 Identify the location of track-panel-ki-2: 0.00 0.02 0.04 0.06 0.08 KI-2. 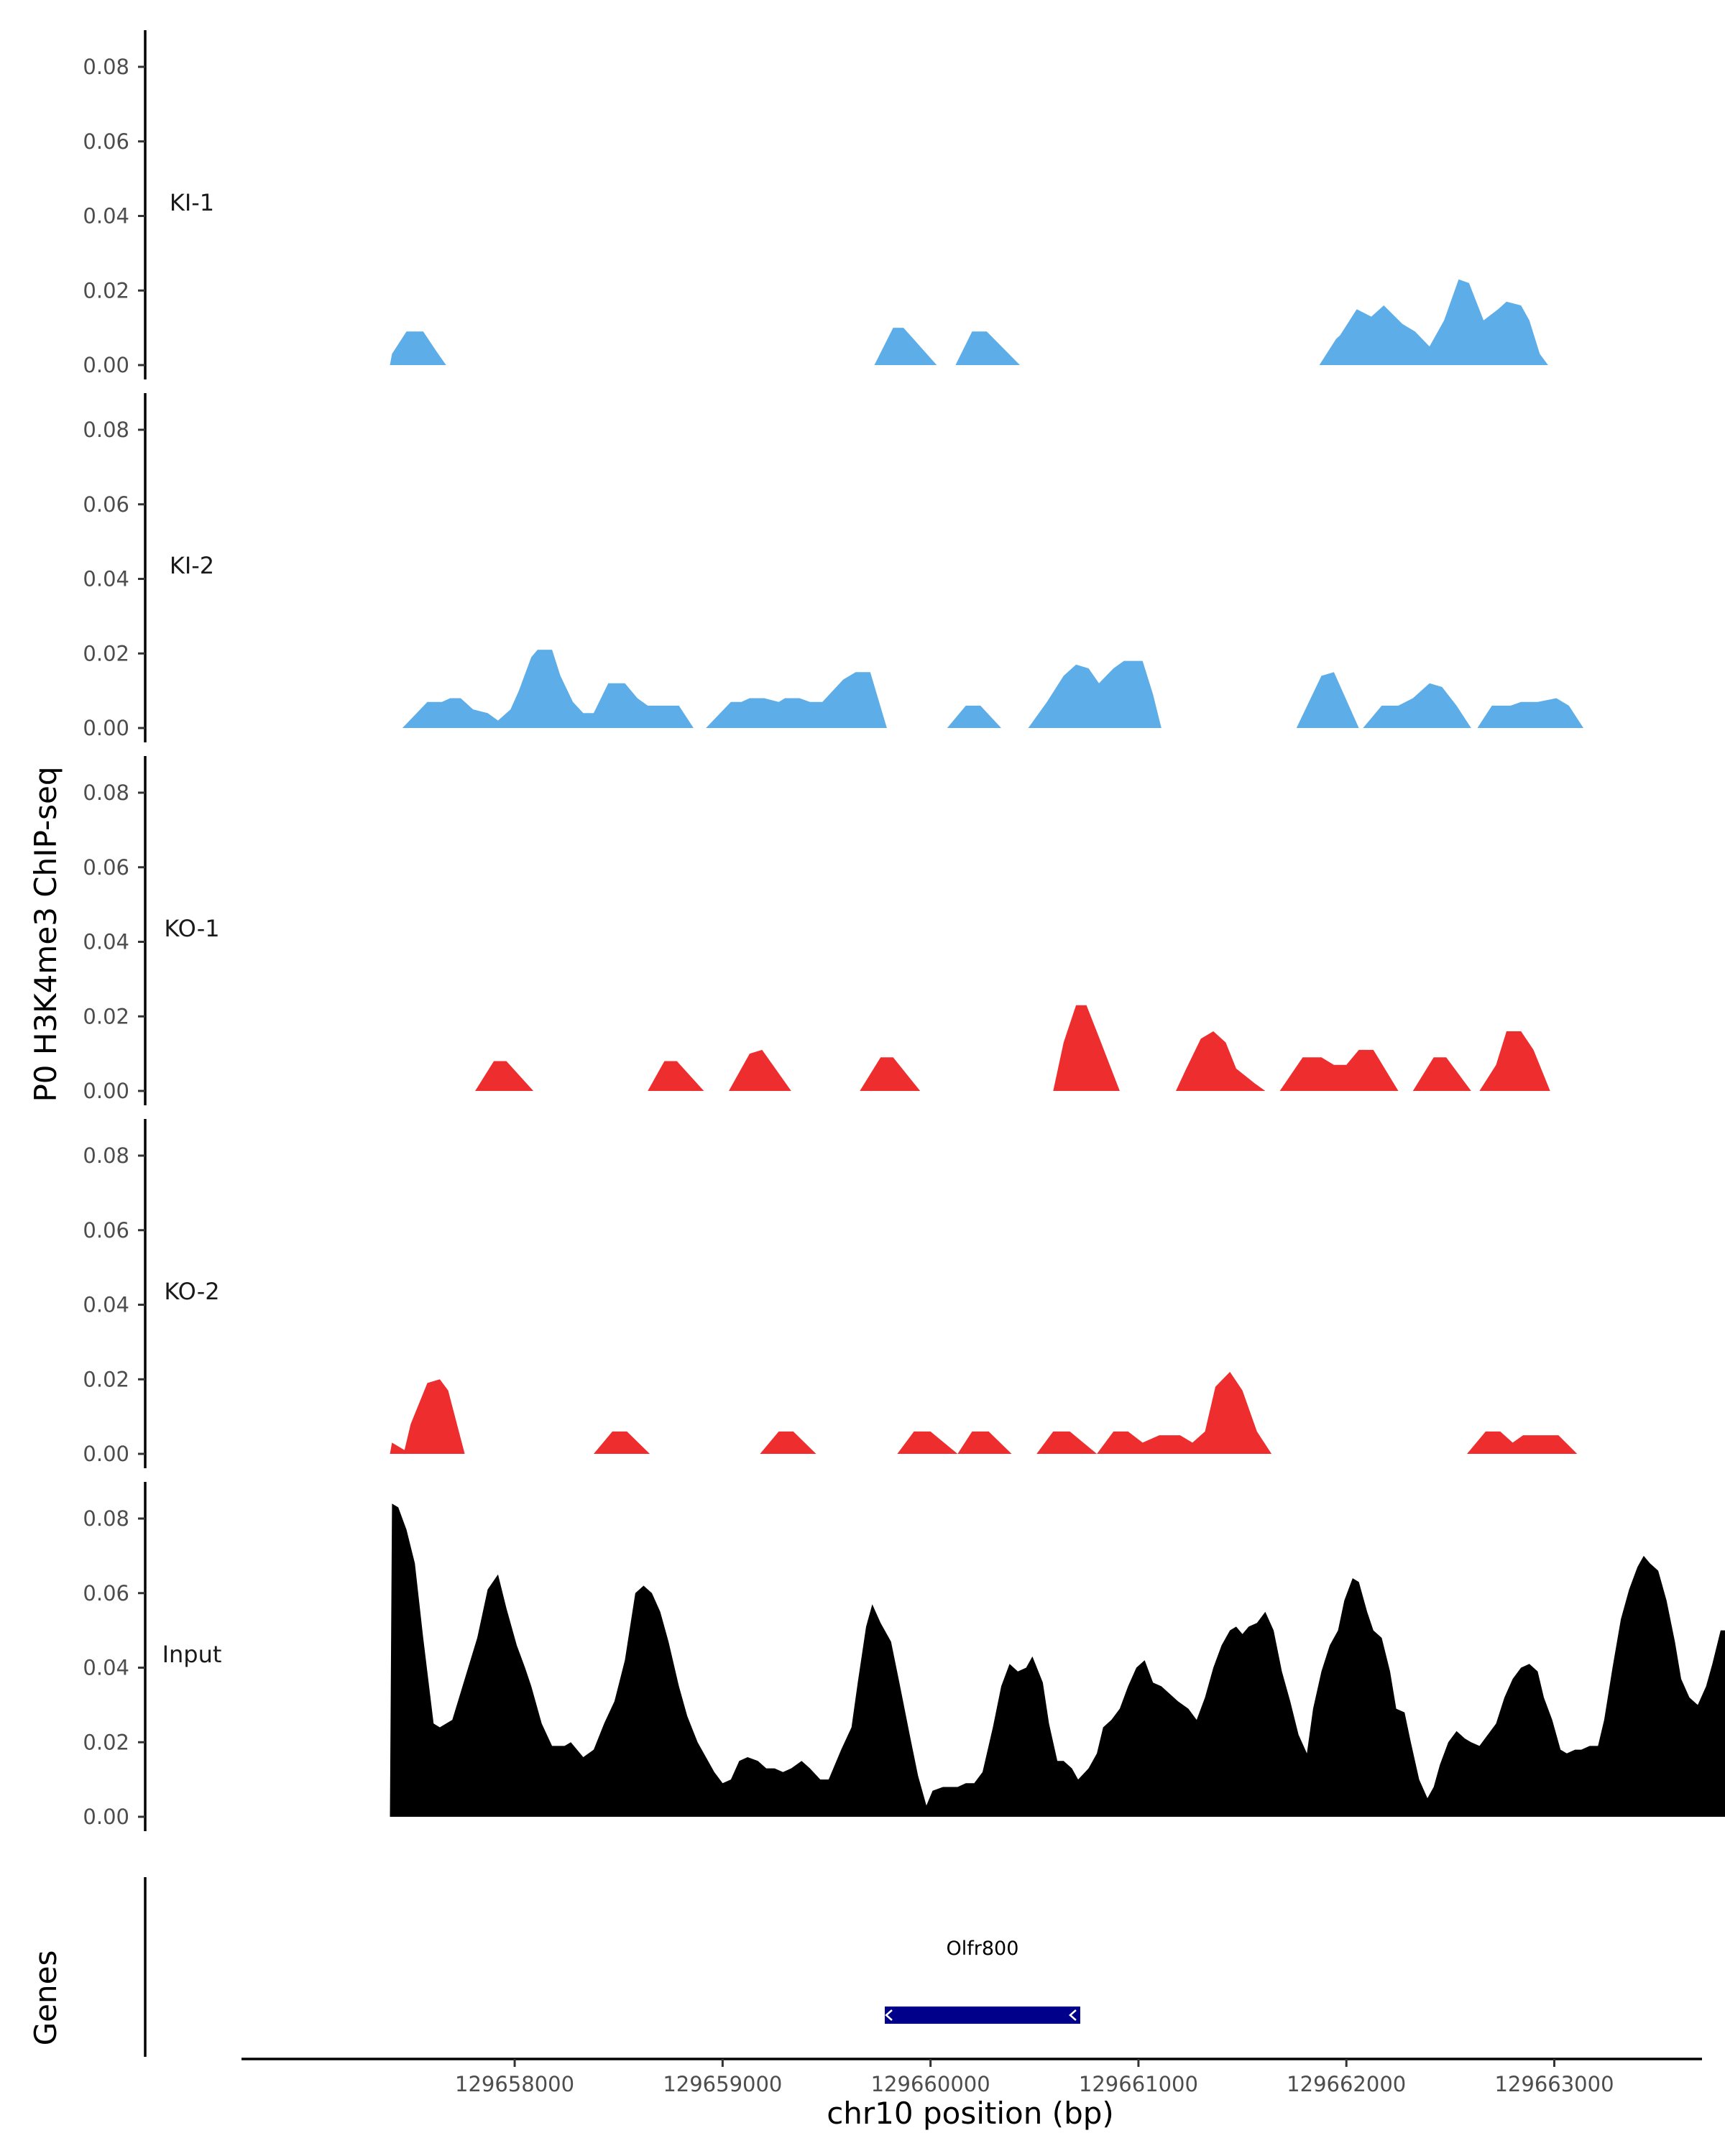
(833, 567).